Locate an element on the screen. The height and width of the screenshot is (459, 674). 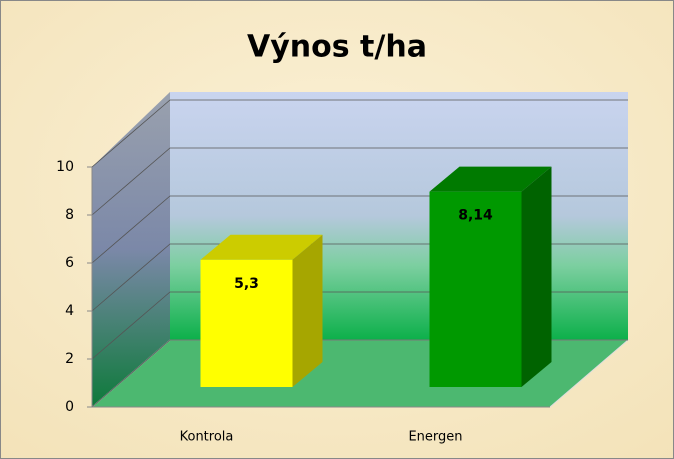
side-wall is located at coordinates (131, 249).